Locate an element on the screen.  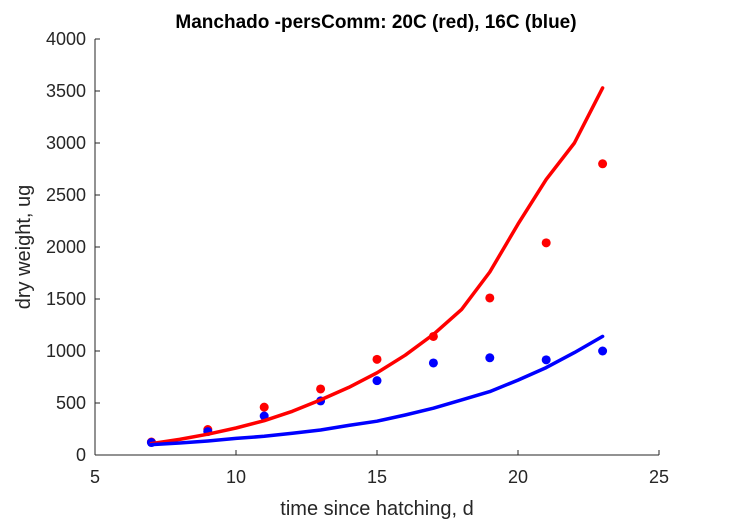
y-tick-label: 500 is located at coordinates (71, 403).